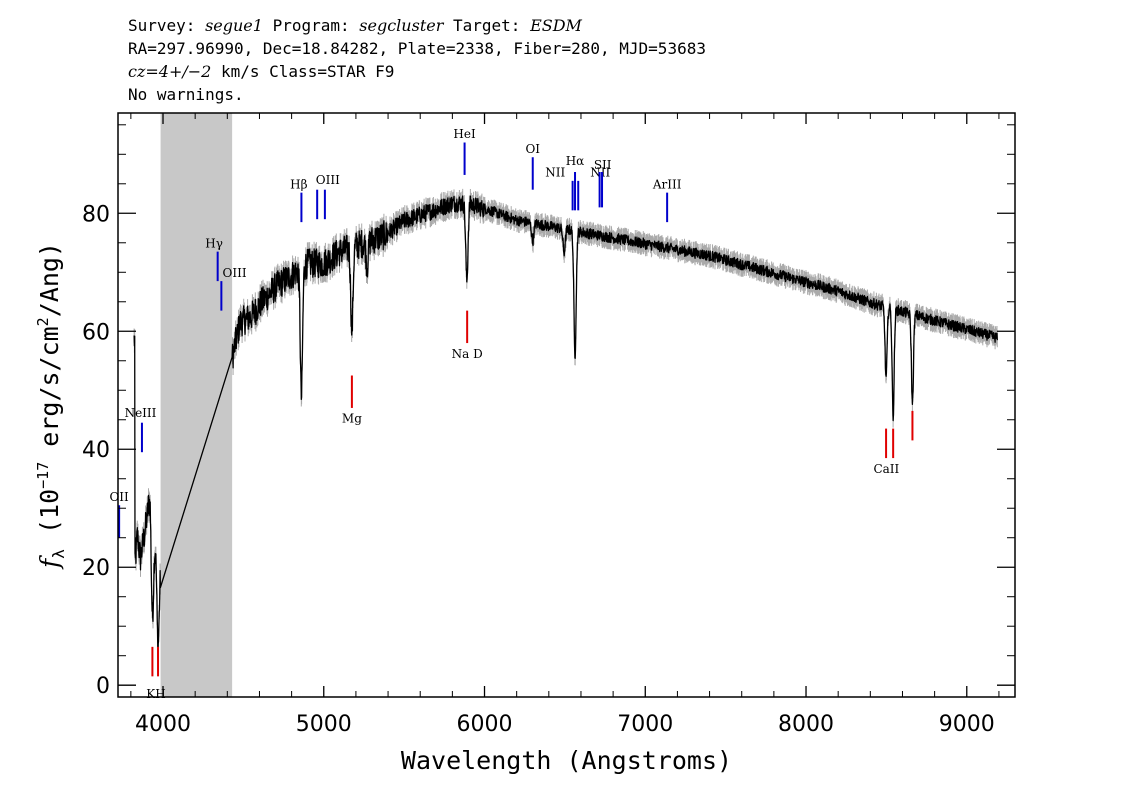 This screenshot has height=810, width=1134. What do you see at coordinates (96, 568) in the screenshot?
I see `y-tick-label: 20` at bounding box center [96, 568].